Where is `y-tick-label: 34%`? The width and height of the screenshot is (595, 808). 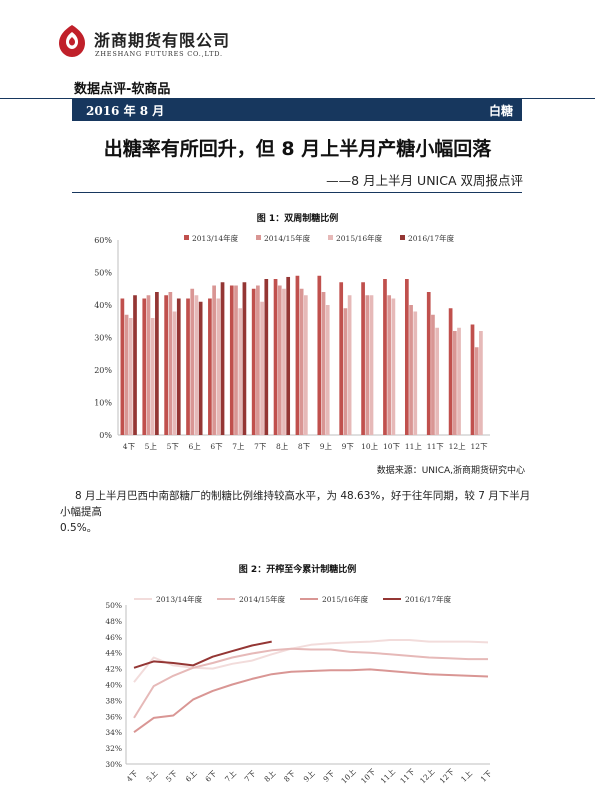 y-tick-label: 34% is located at coordinates (113, 732).